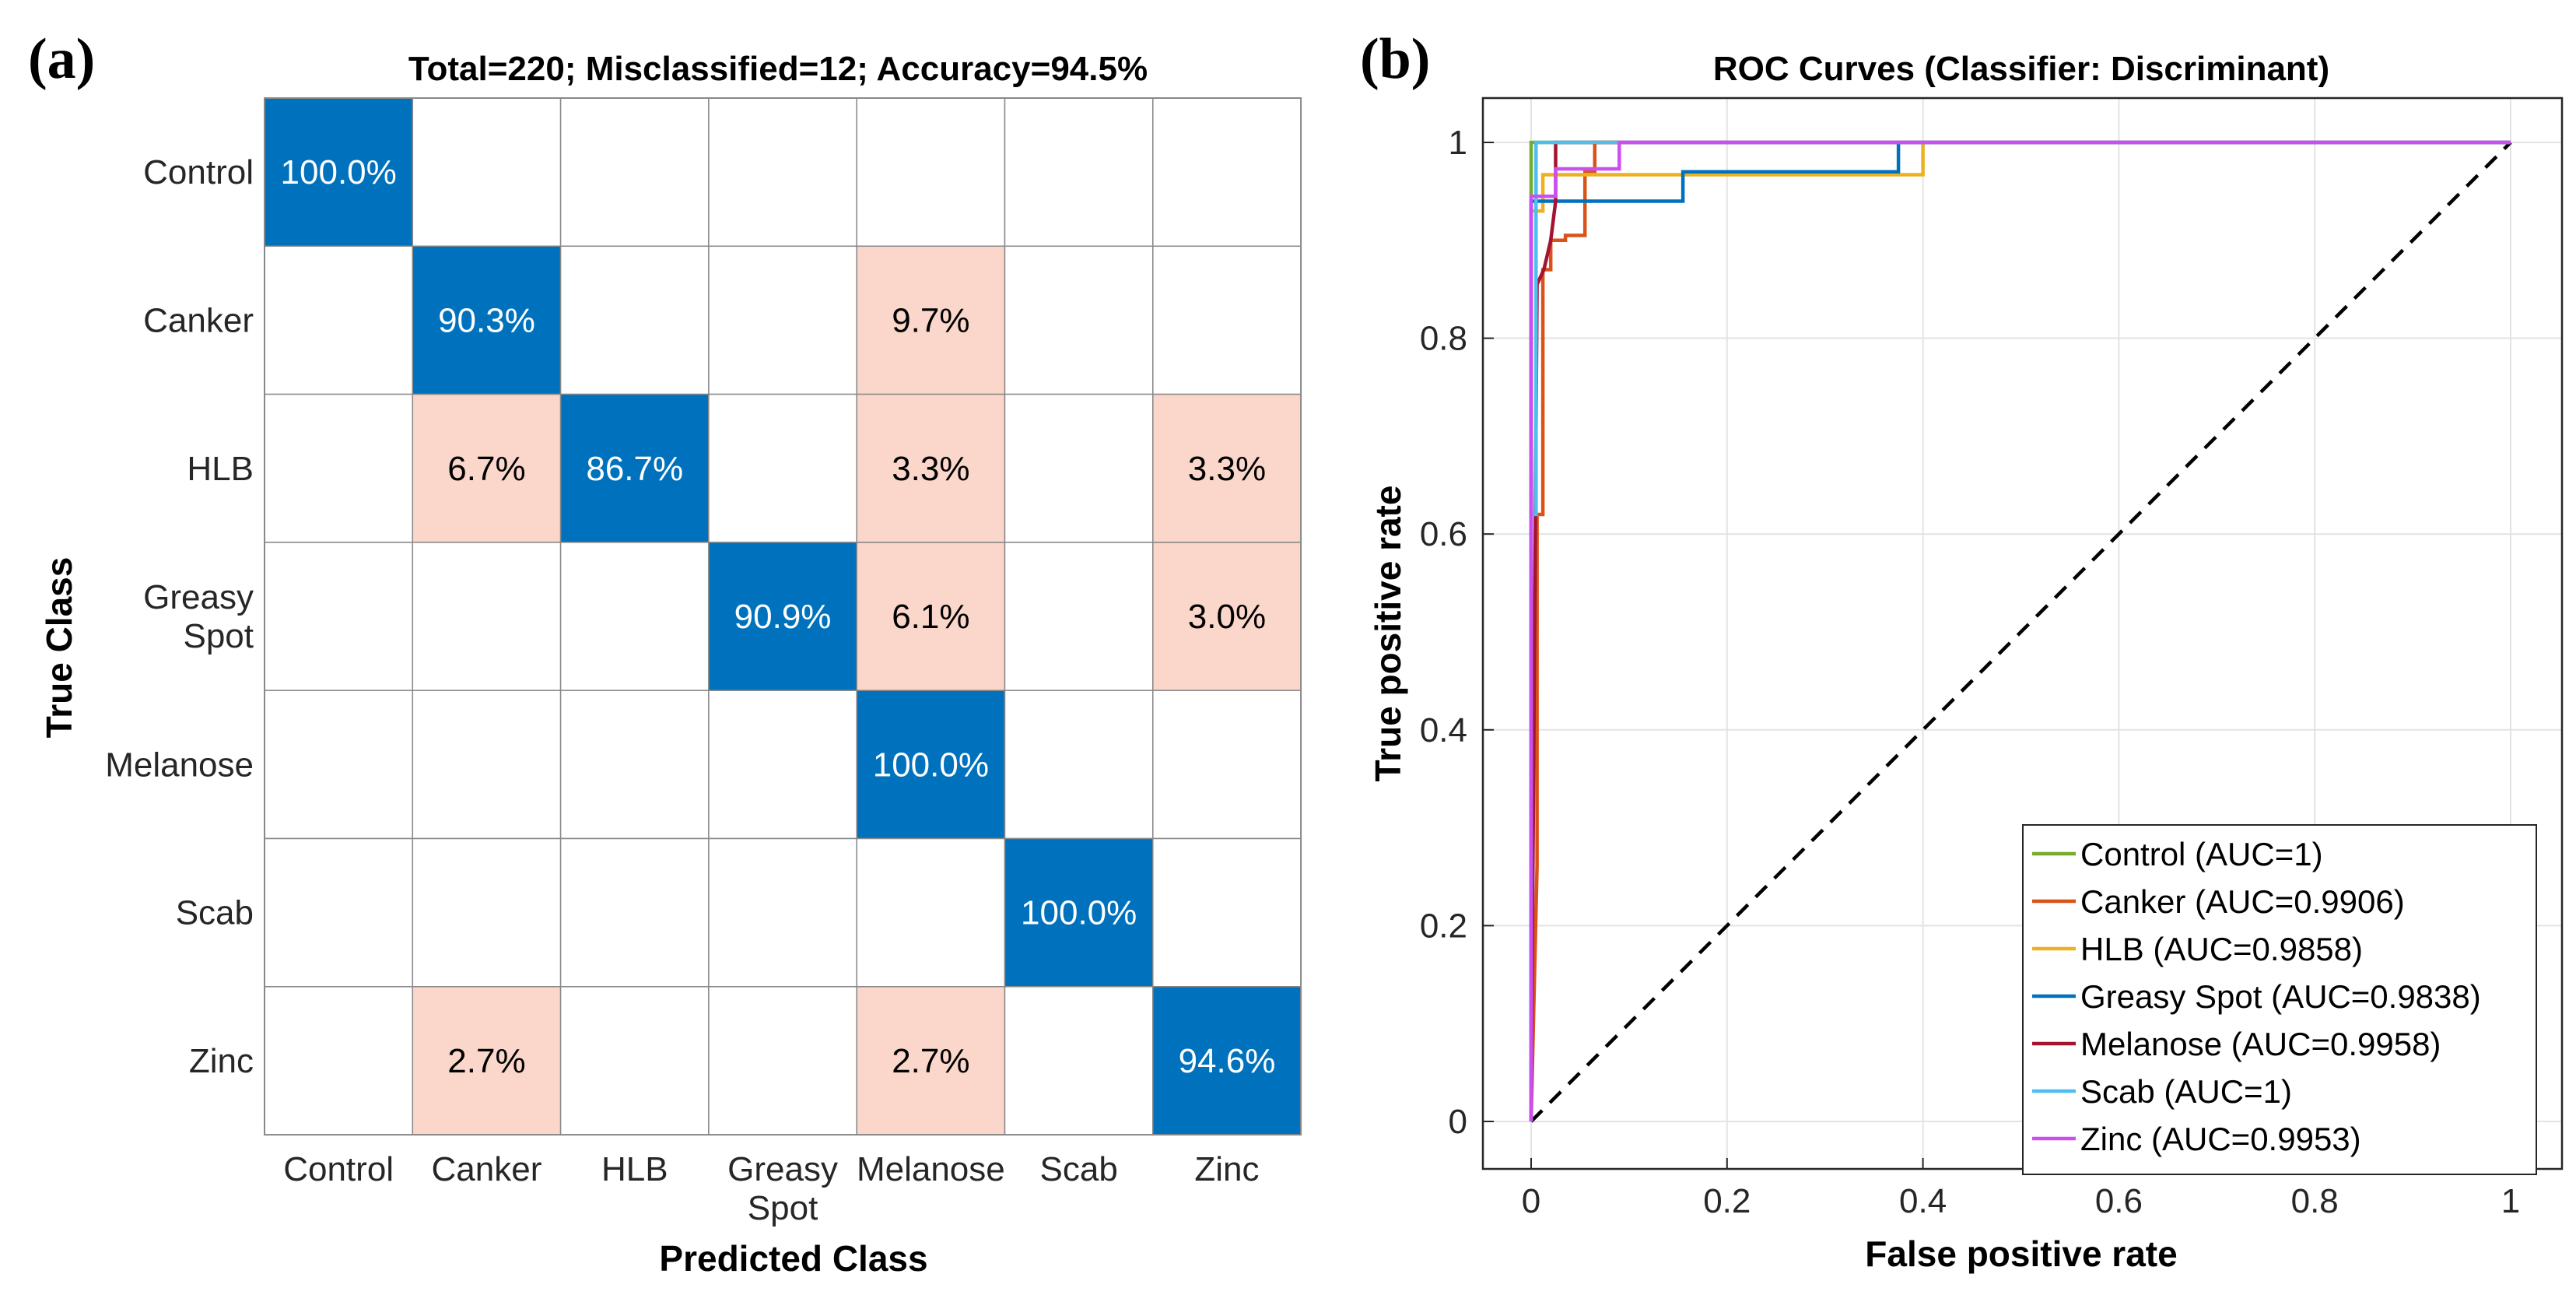 The width and height of the screenshot is (2576, 1309). What do you see at coordinates (2119, 1201) in the screenshot?
I see `x-tick-label: 0.6` at bounding box center [2119, 1201].